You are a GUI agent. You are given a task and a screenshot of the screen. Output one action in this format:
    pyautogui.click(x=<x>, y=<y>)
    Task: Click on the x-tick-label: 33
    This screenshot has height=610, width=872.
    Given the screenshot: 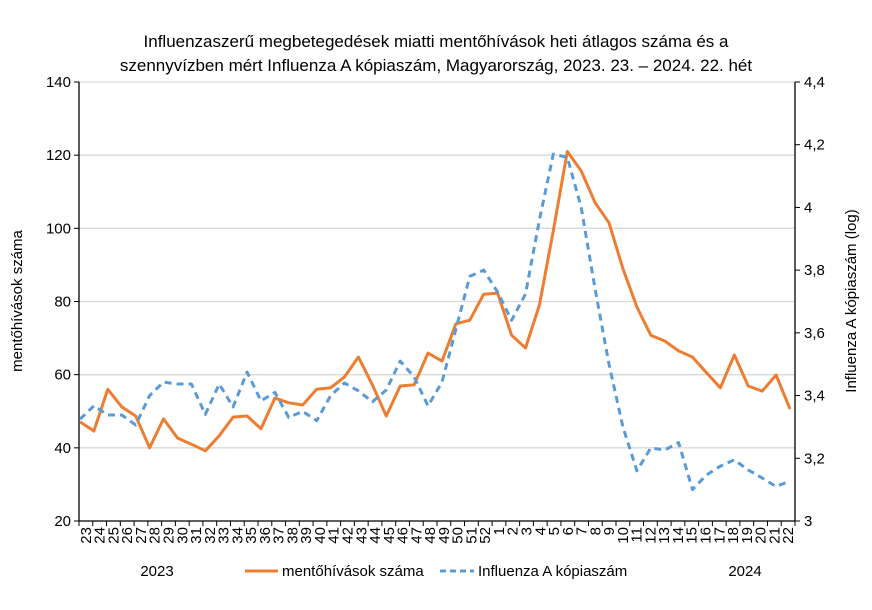 What is the action you would take?
    pyautogui.click(x=224, y=535)
    